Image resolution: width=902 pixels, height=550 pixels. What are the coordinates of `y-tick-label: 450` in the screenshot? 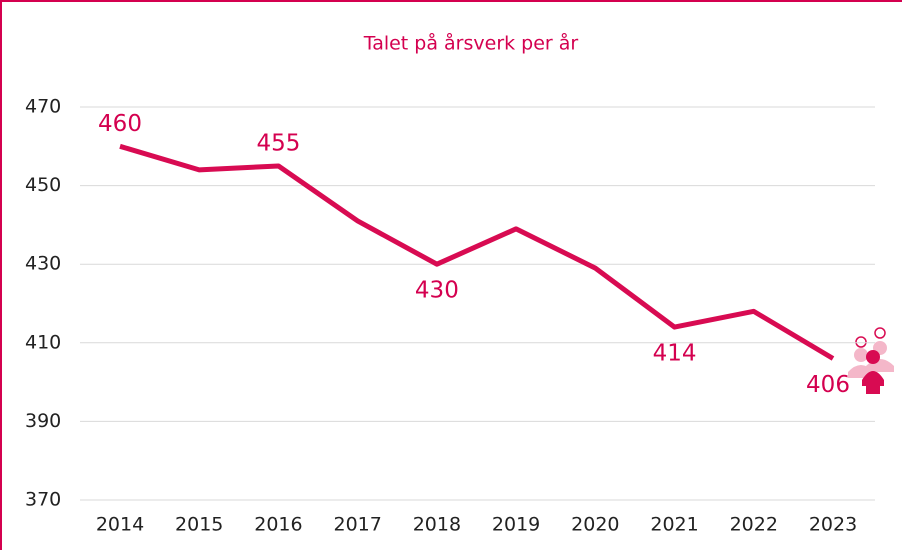 It's located at (43, 185).